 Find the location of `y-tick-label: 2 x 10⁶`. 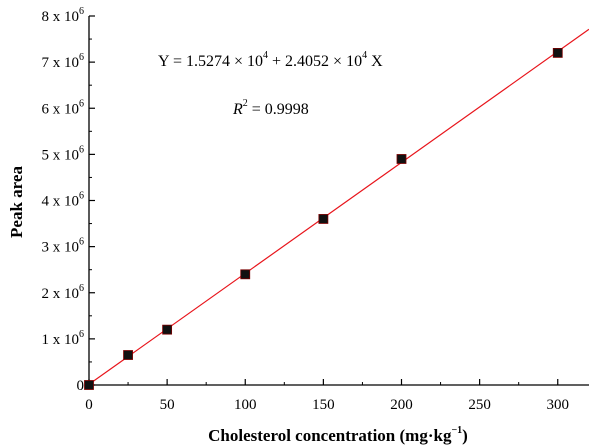

y-tick-label: 2 x 10⁶ is located at coordinates (63, 292).